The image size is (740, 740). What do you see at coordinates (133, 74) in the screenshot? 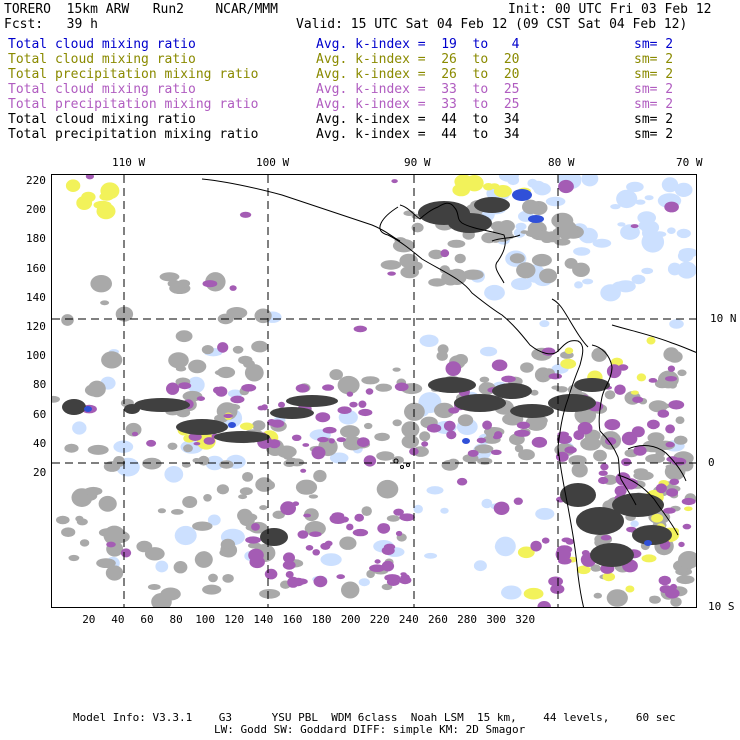
I see `legend-field-label: Total precipitation mixing ratio` at bounding box center [133, 74].